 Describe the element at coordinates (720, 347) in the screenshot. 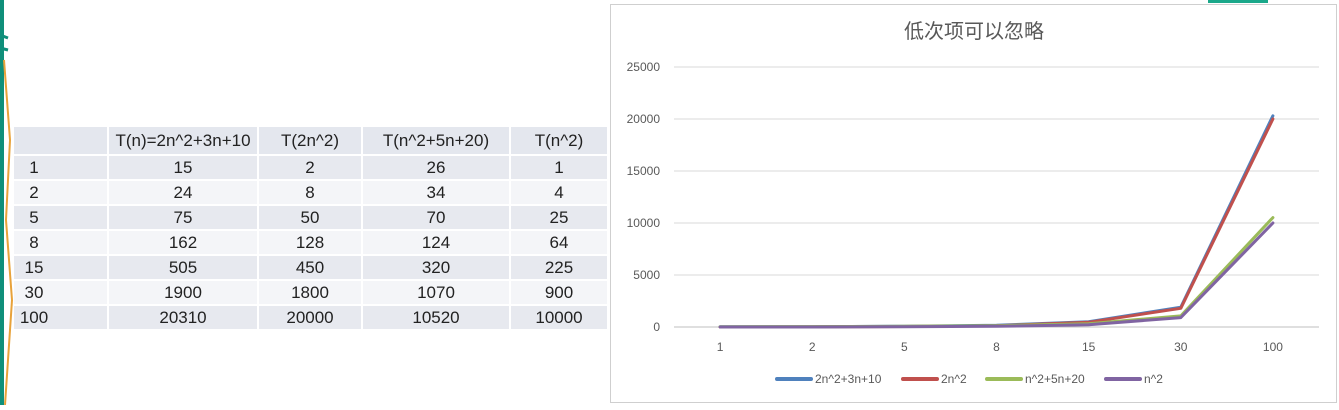

I see `x-tick-label: 1` at that location.